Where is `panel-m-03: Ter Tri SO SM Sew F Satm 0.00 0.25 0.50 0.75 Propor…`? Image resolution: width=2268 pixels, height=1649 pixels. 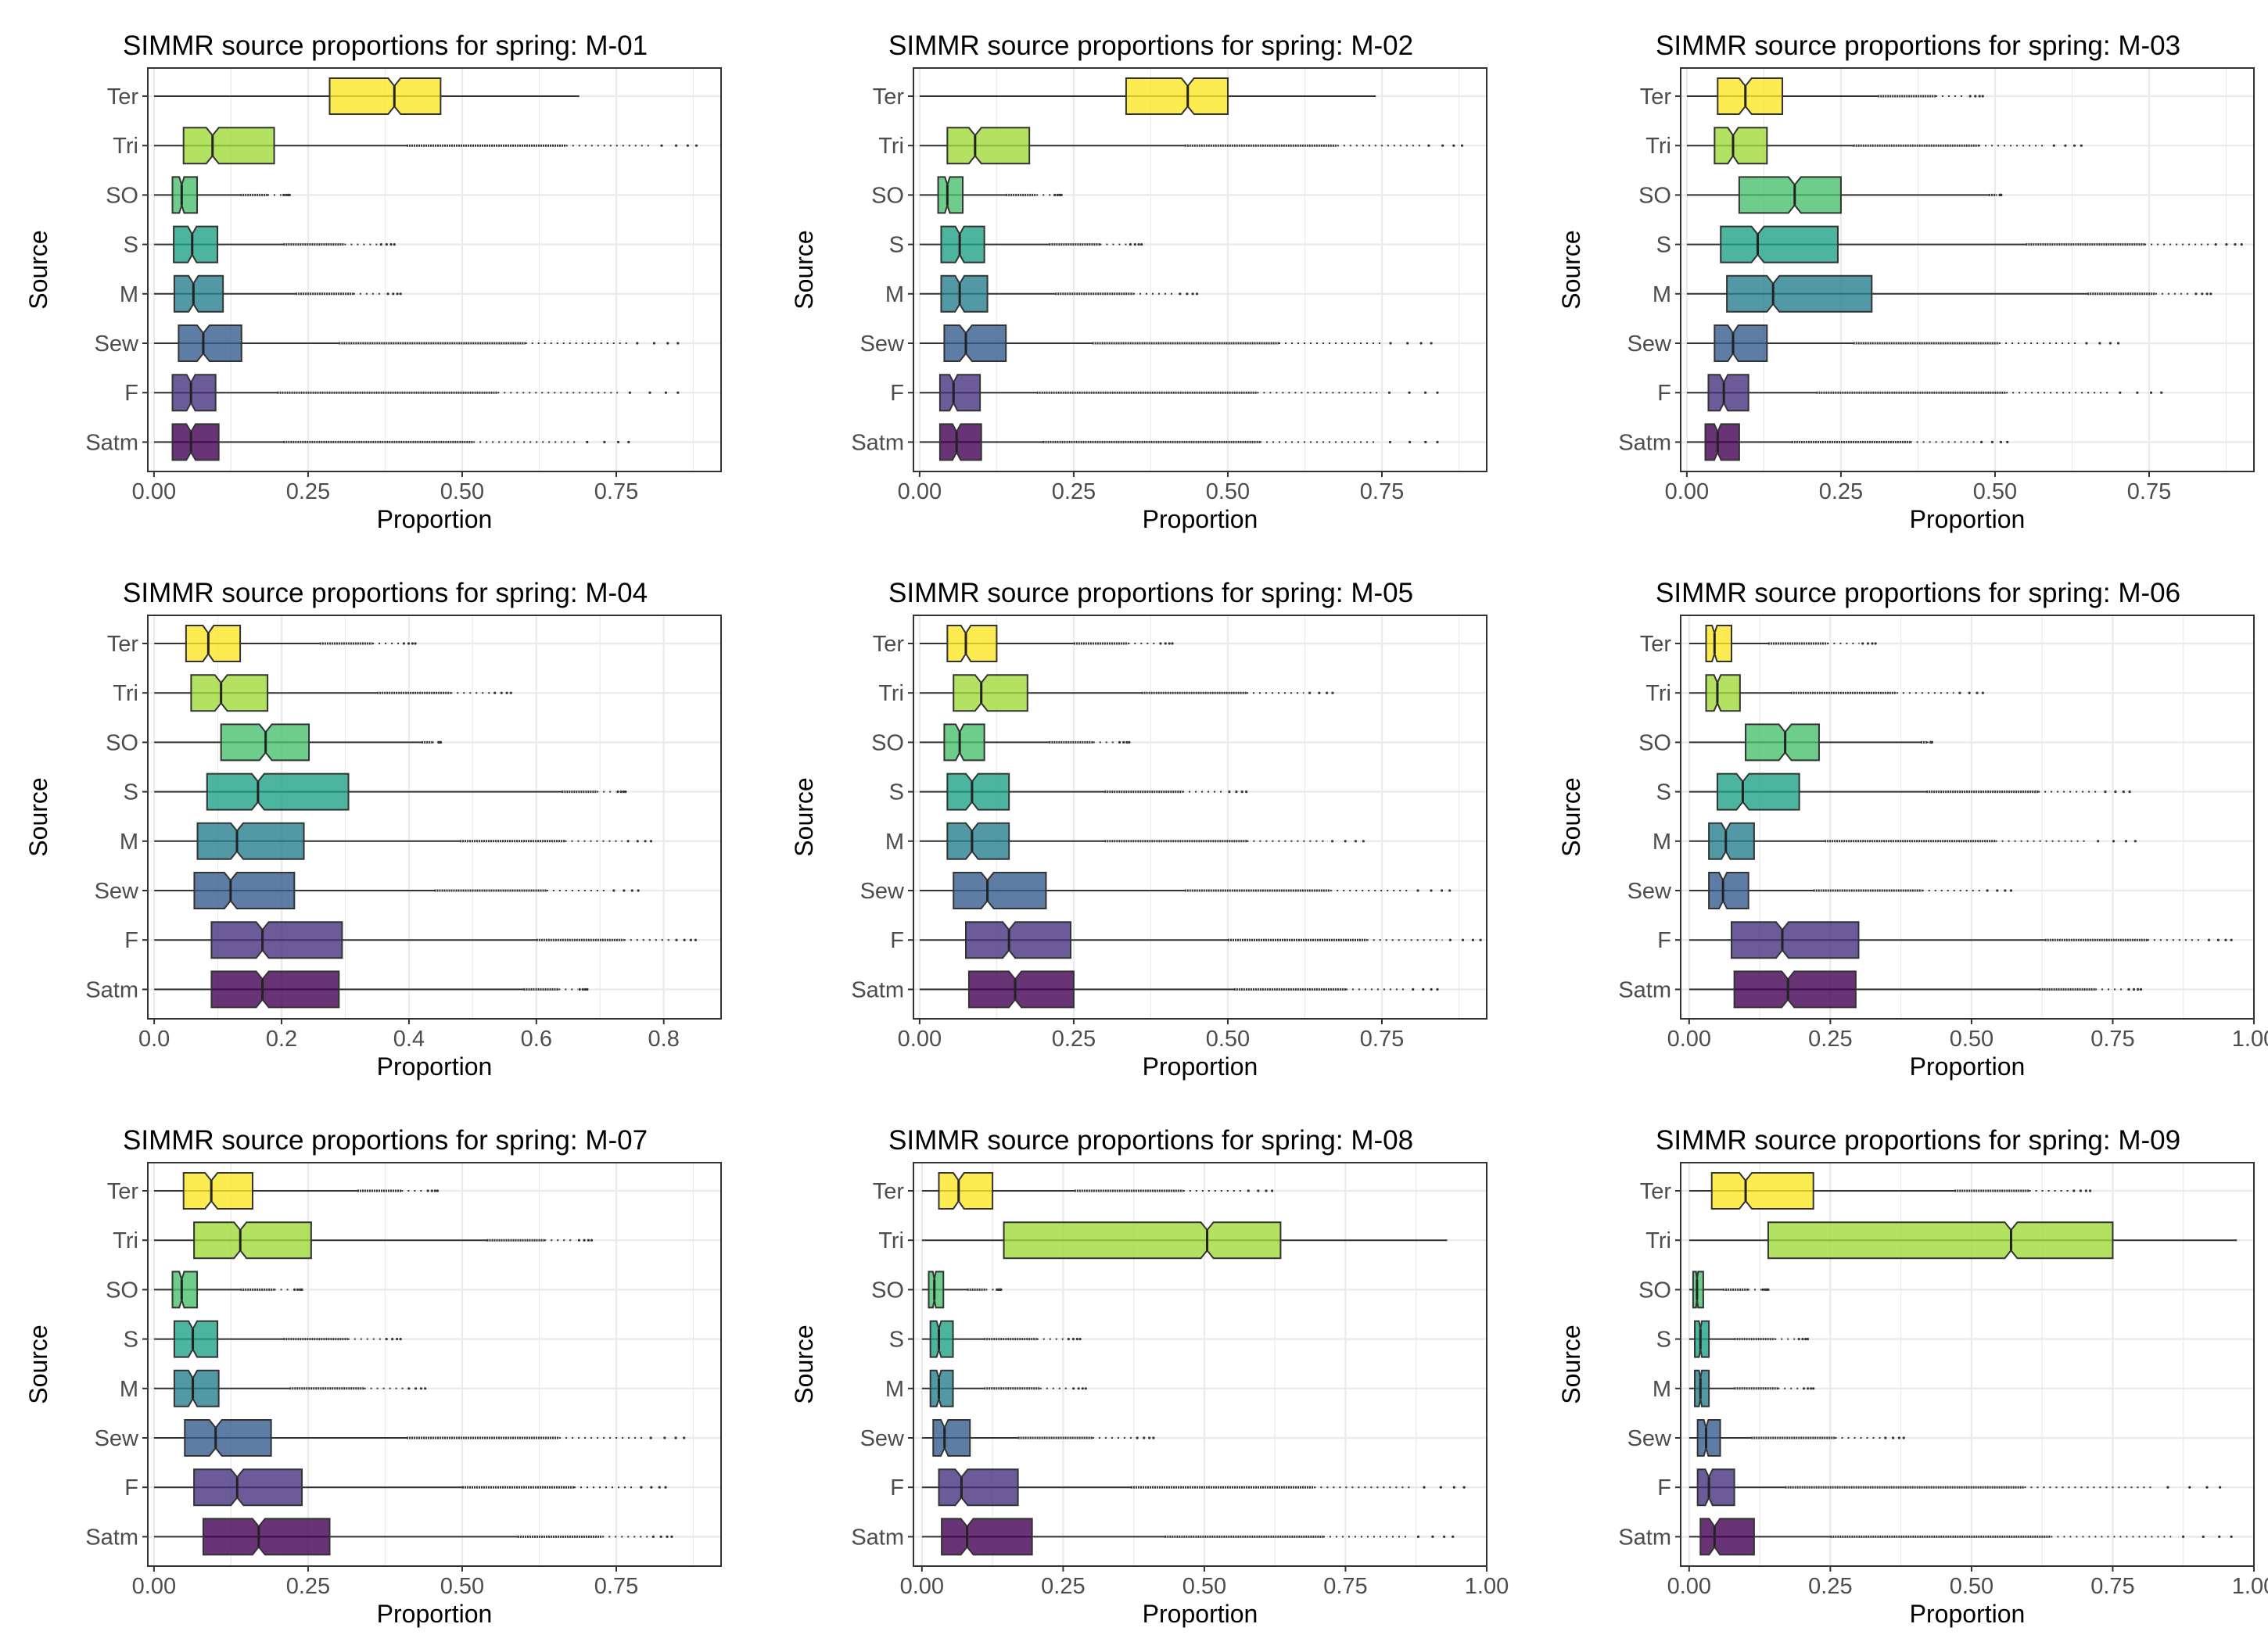
panel-m-03: Ter Tri SO SM Sew F Satm 0.00 0.25 0.50 0.75 Propor… is located at coordinates (1906, 281).